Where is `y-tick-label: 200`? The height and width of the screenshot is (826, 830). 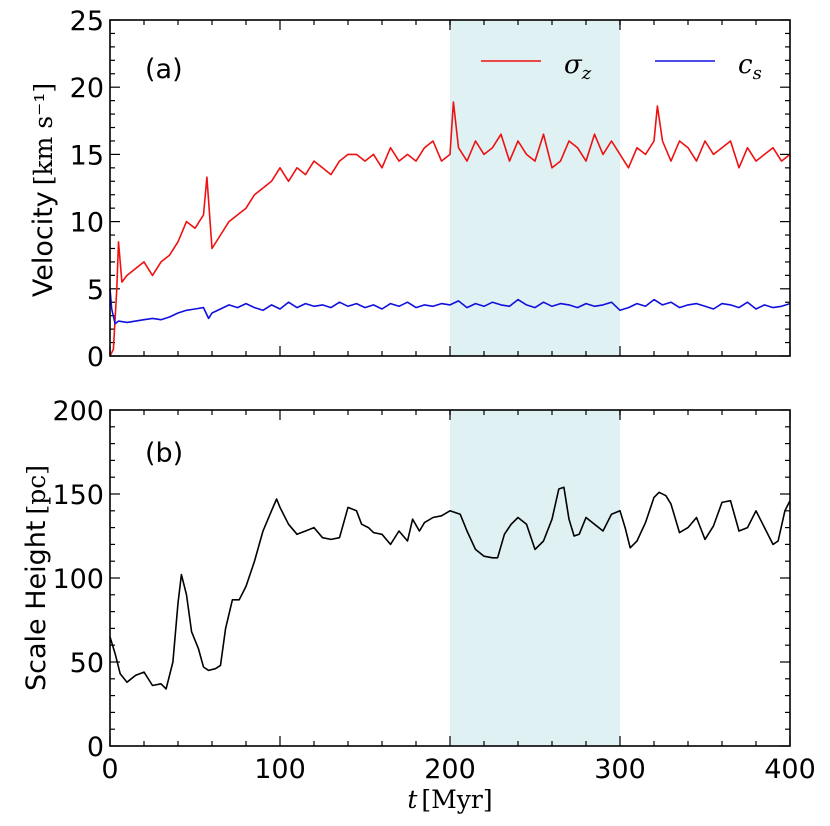
y-tick-label: 200 is located at coordinates (78, 411).